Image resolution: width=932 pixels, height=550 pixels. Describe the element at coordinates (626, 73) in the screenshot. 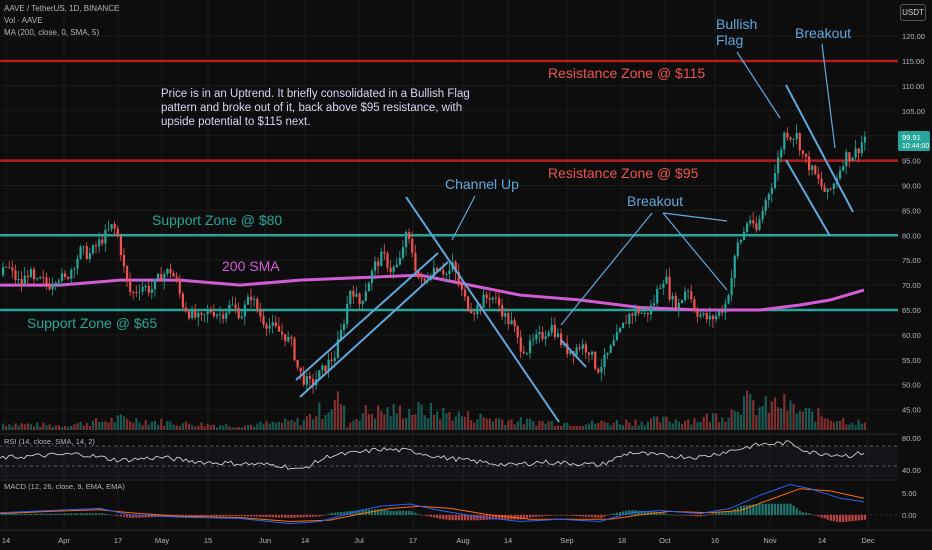

I see `label-resistance-115: Resistance Zone @ $115` at that location.